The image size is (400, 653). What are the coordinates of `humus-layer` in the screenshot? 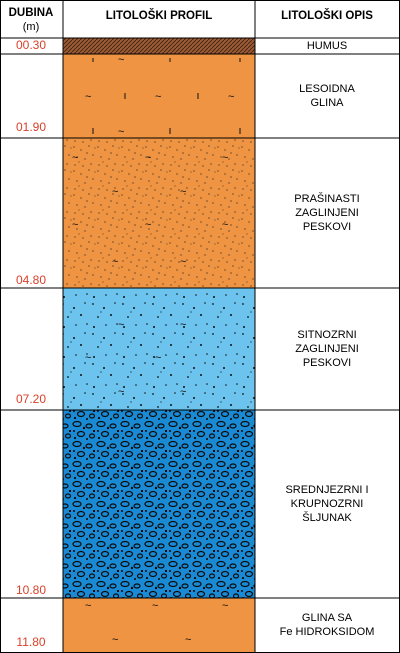 It's located at (159, 46).